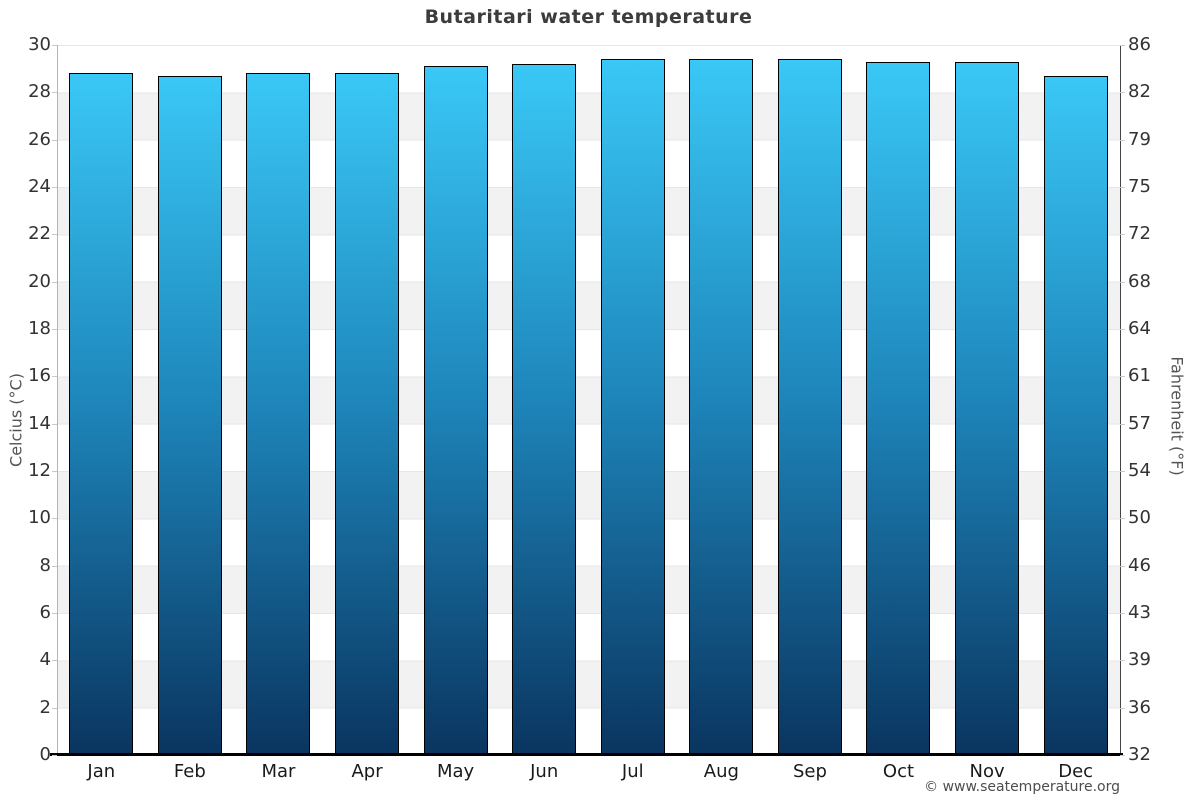  What do you see at coordinates (101, 414) in the screenshot?
I see `bar-jan` at bounding box center [101, 414].